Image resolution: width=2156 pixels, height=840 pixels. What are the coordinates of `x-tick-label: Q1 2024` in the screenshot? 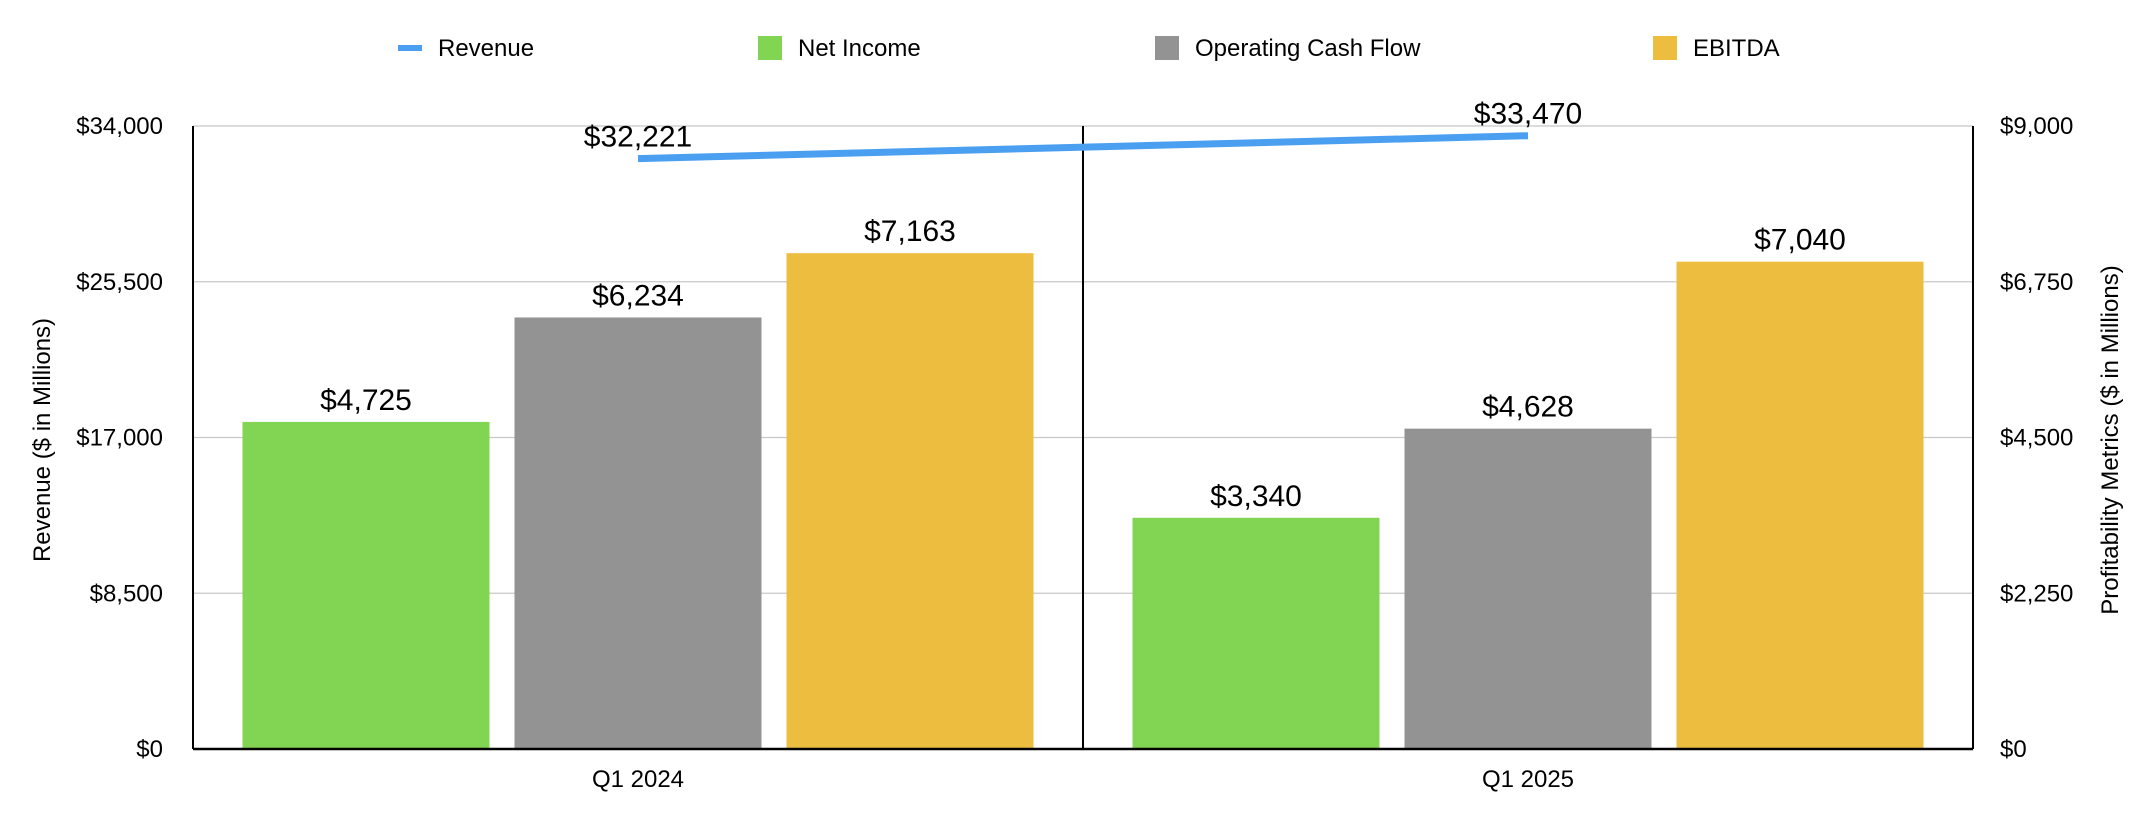 It's located at (638, 779).